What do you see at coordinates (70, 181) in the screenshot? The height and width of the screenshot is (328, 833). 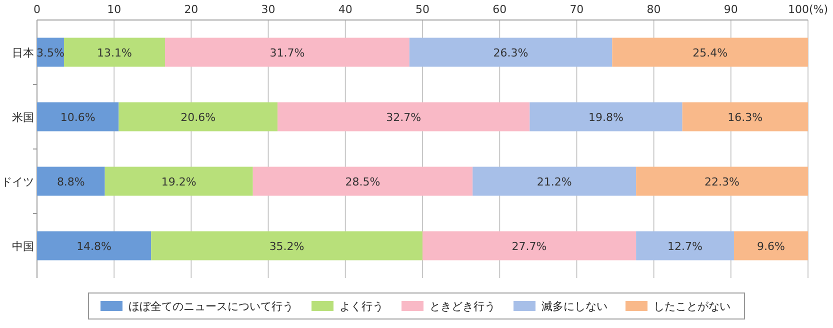 I see `data-label: 8.8%` at bounding box center [70, 181].